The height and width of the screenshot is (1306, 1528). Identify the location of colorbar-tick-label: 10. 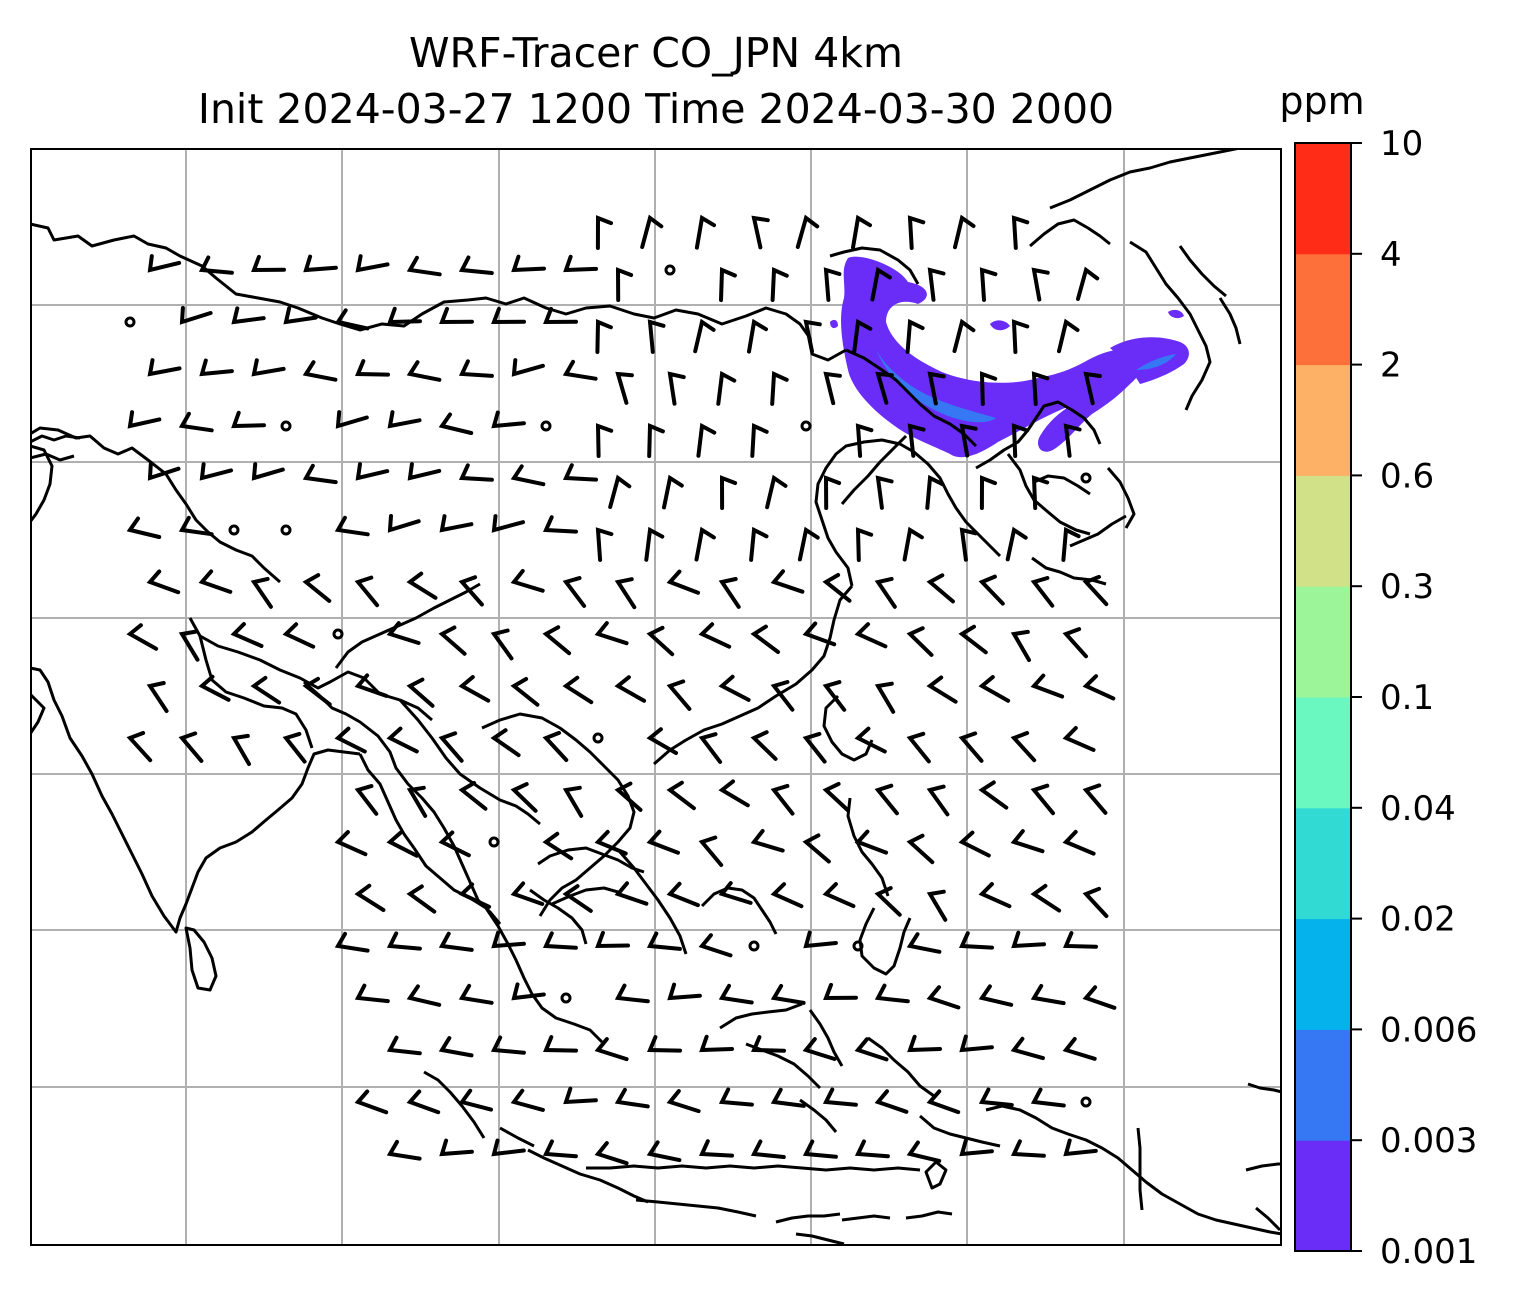
(1401, 144).